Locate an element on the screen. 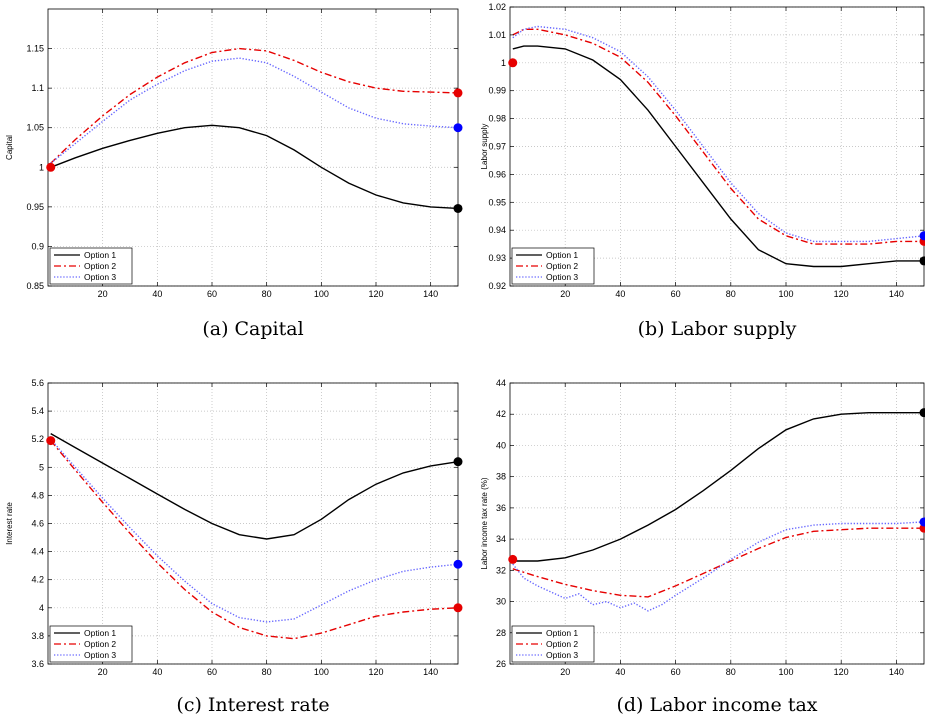 This screenshot has height=724, width=925. y-tick-label: 1.15 is located at coordinates (35, 49).